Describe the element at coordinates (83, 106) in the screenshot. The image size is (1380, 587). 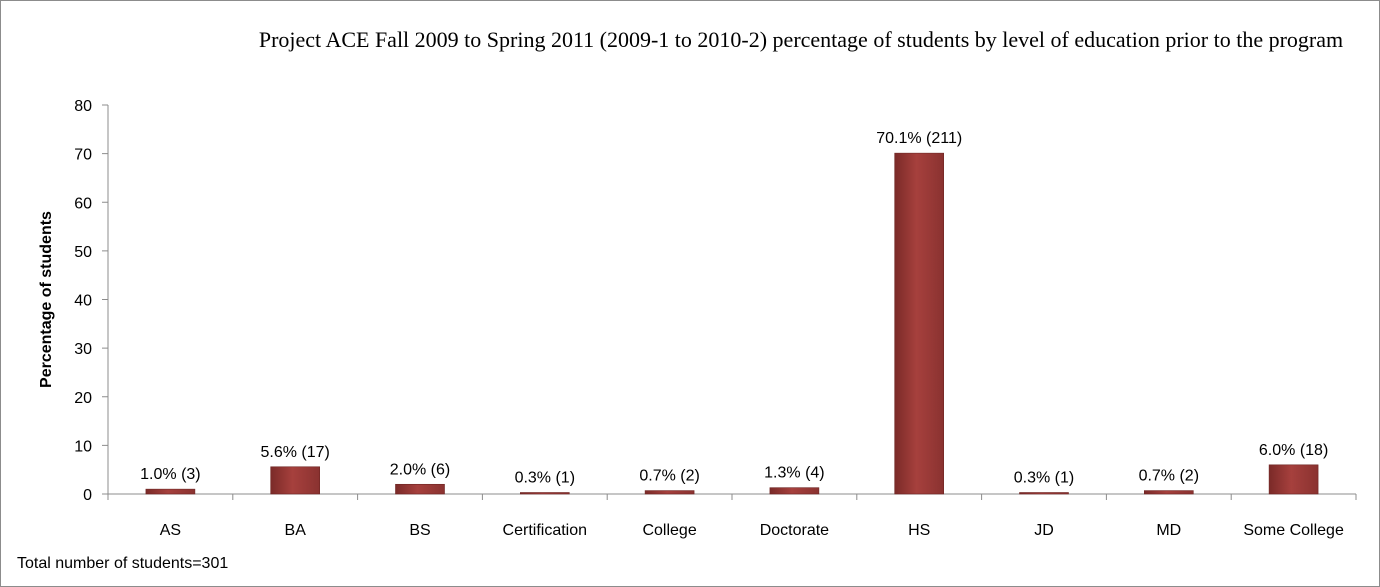
I see `y-tick-label: 80` at that location.